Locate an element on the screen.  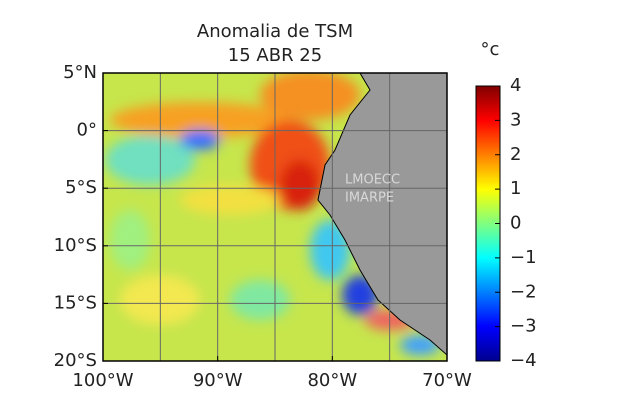
land is located at coordinates (382, 214).